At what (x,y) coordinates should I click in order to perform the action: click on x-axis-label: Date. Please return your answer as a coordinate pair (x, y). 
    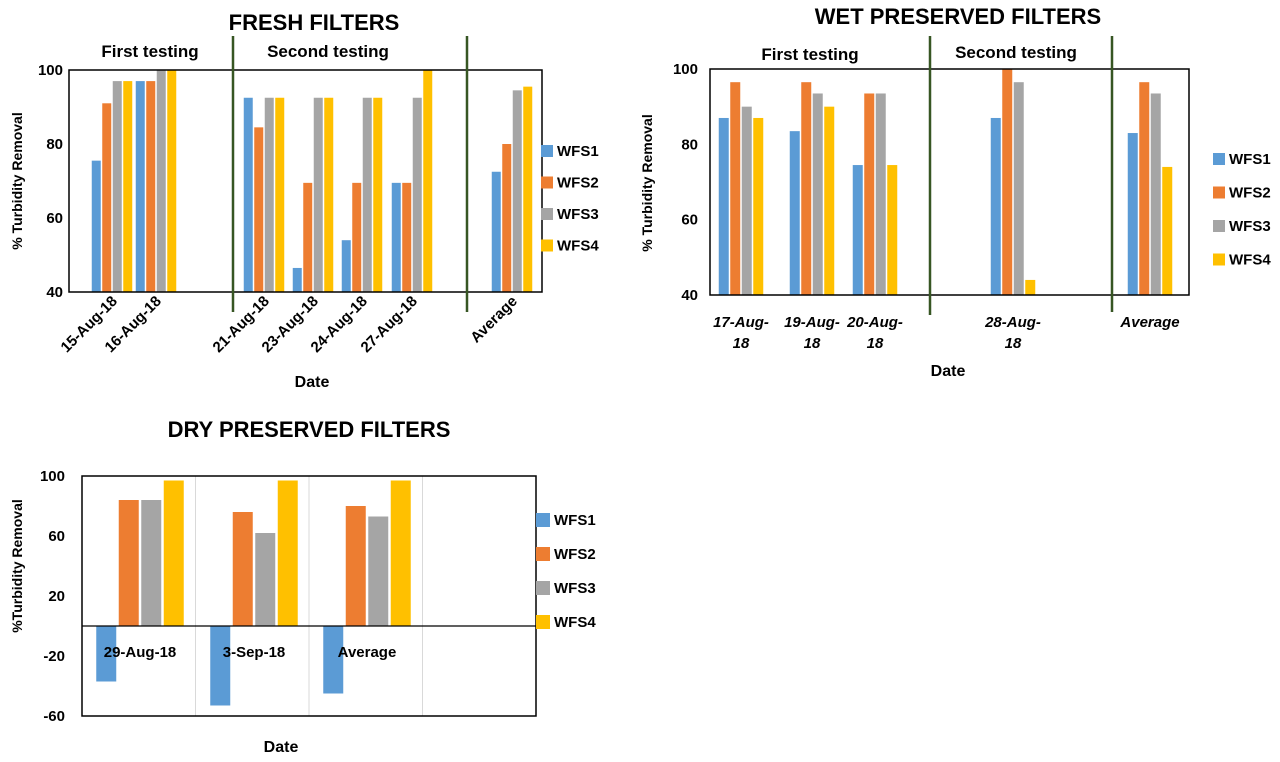
    Looking at the image, I should click on (948, 371).